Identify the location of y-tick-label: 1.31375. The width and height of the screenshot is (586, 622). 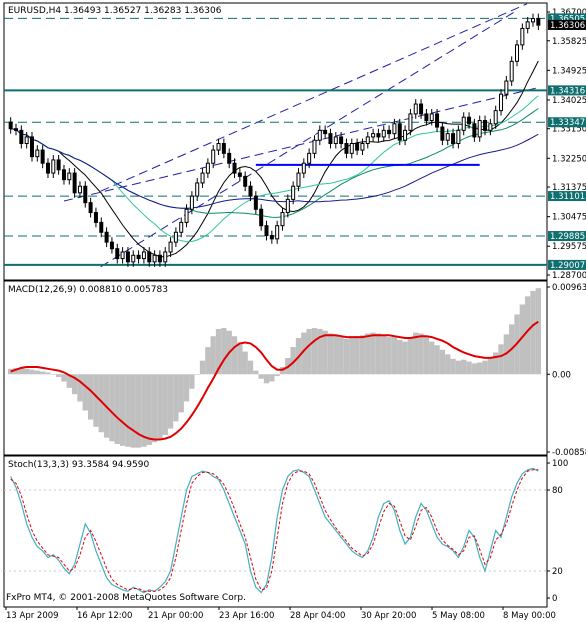
(569, 188).